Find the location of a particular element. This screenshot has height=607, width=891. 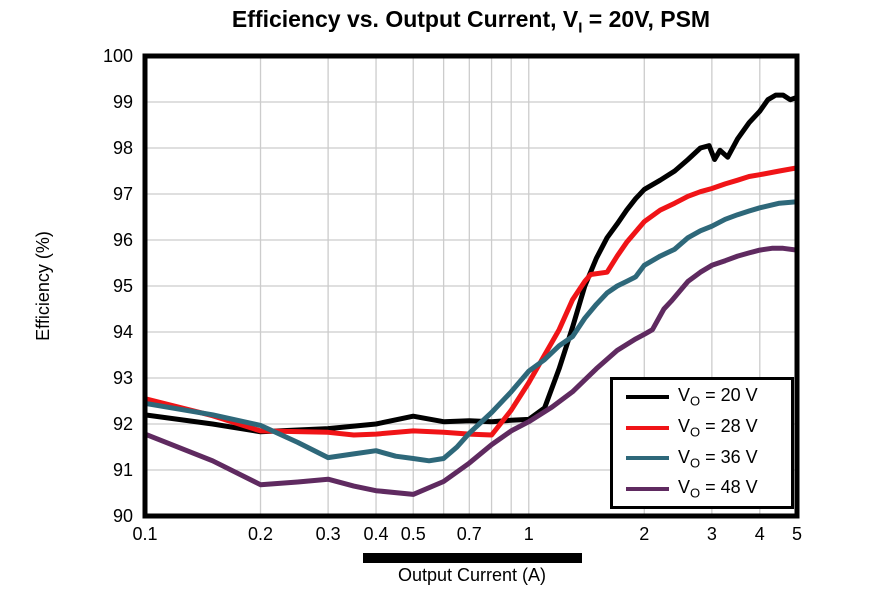

chart-title-pre: Efficiency vs. Output Current, V is located at coordinates (405, 19).